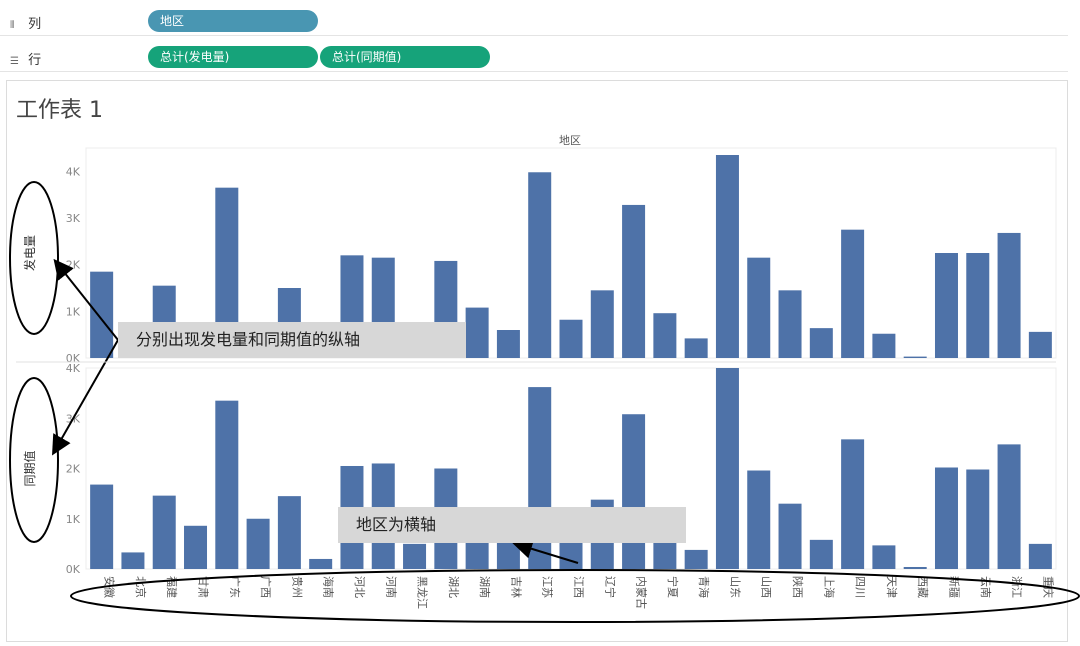 The height and width of the screenshot is (646, 1080). I want to click on x-tick-label: 海南, so click(329, 587).